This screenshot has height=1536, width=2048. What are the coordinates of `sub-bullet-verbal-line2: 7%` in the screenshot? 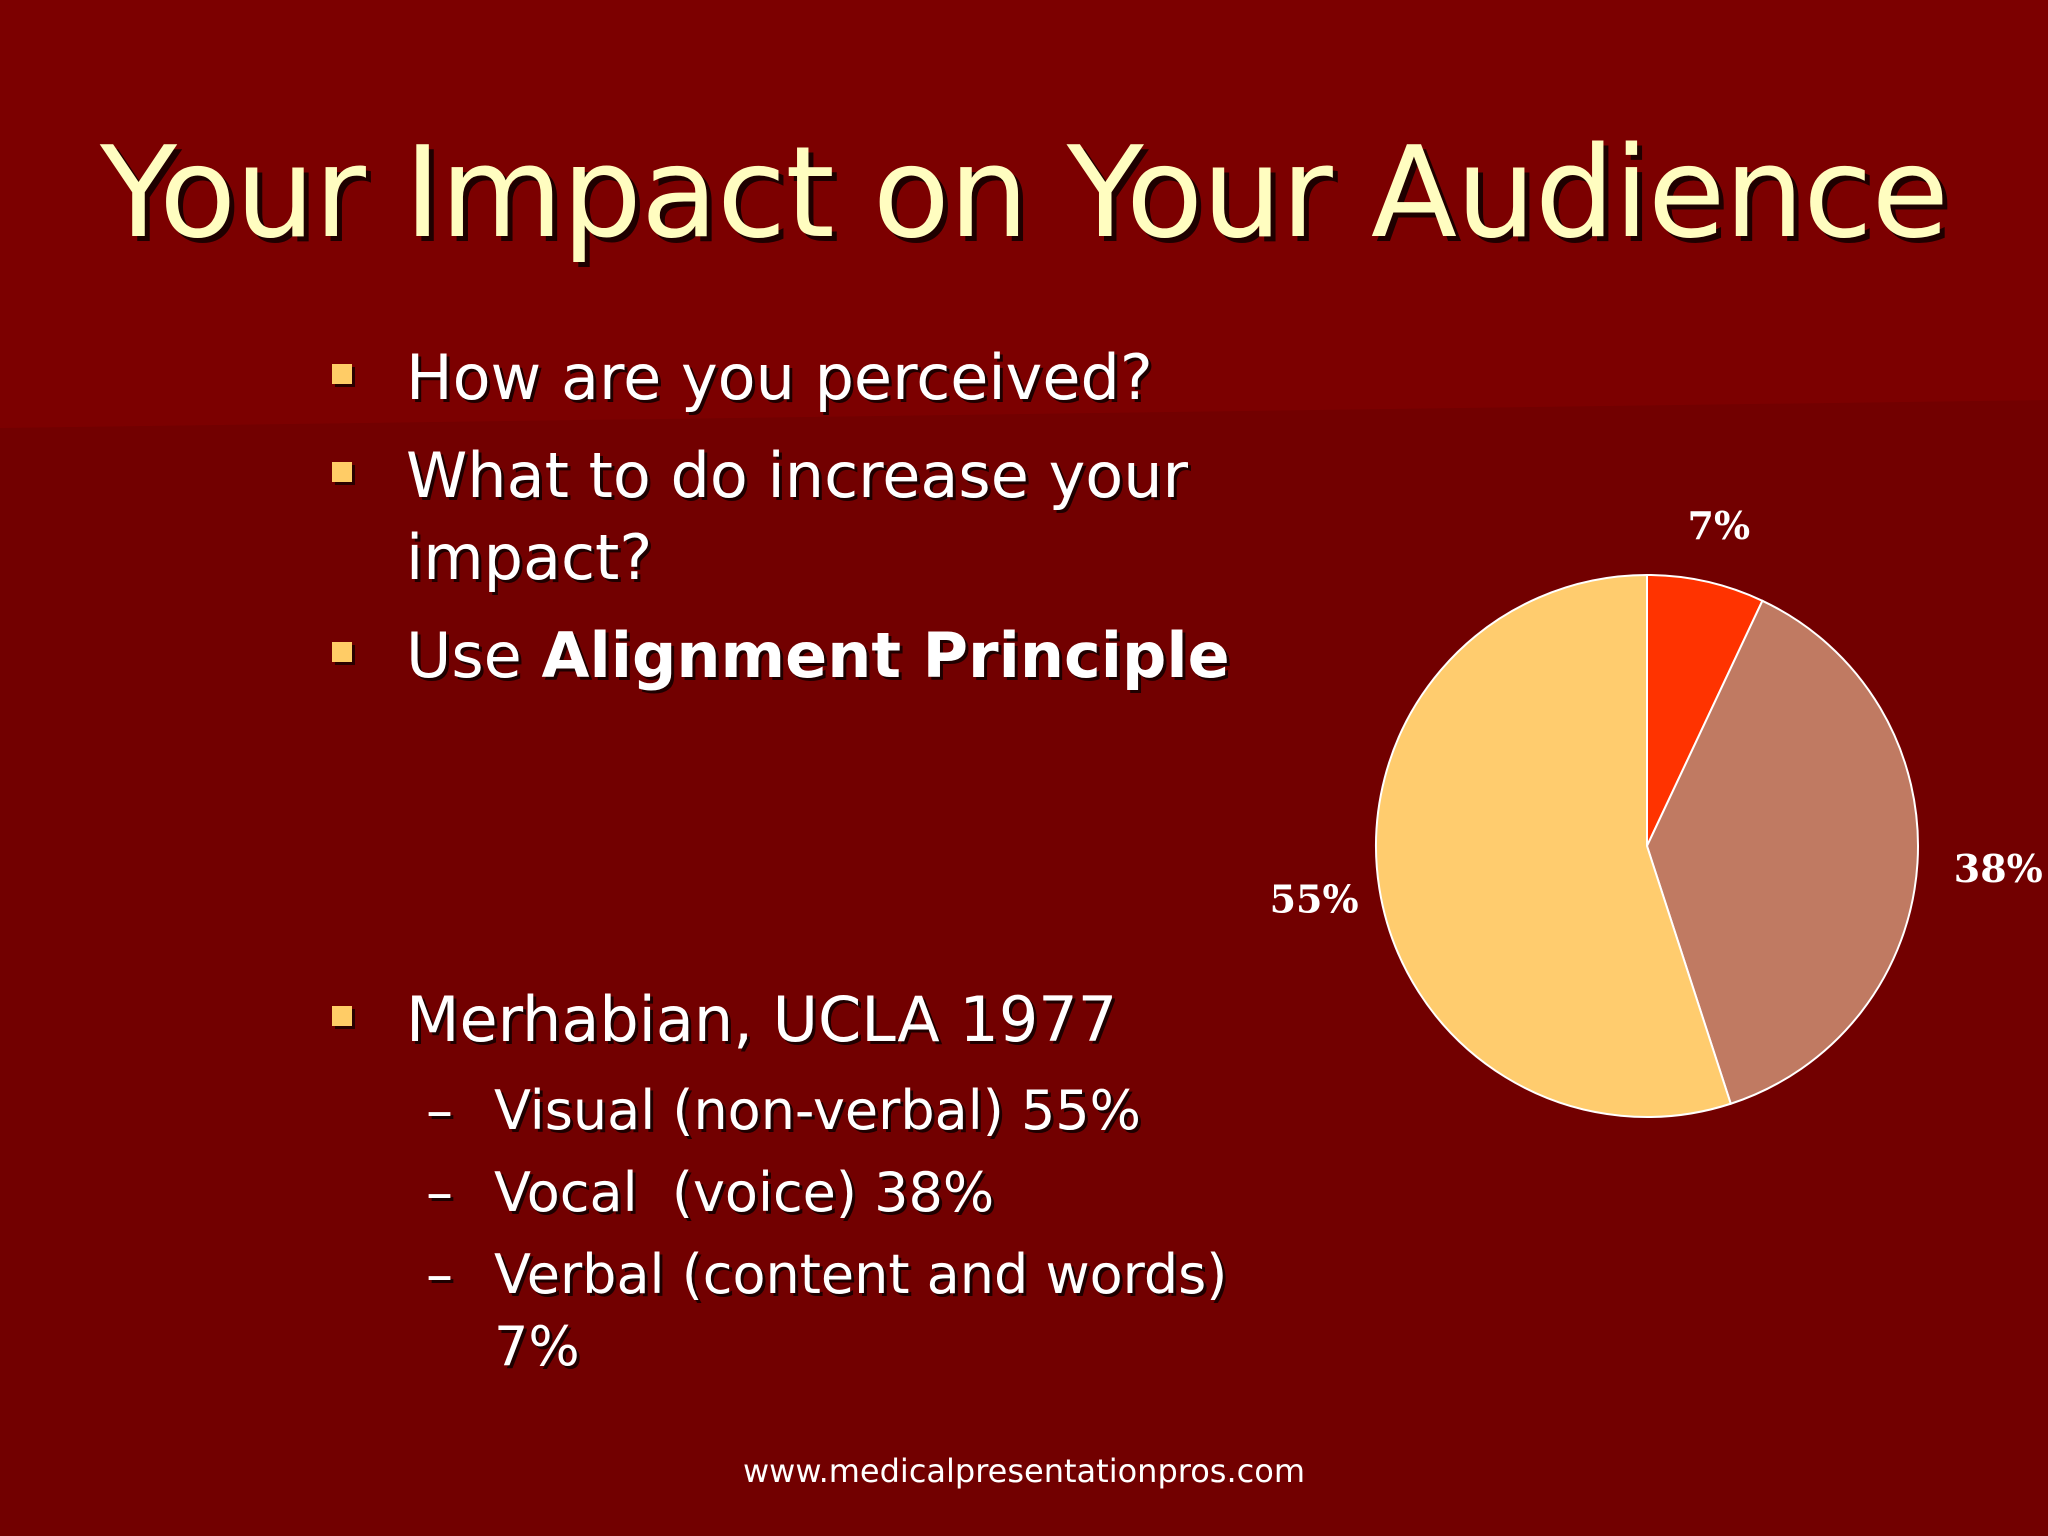 It's located at (537, 1346).